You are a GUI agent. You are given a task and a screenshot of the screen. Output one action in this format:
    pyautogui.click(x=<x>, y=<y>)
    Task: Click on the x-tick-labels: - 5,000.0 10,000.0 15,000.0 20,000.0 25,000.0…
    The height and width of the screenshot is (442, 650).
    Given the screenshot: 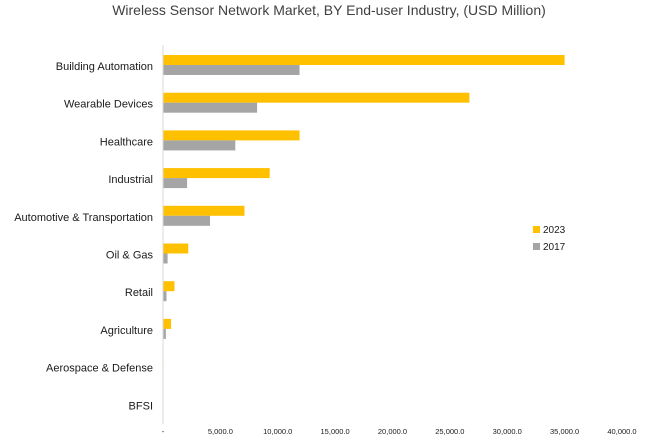 What is the action you would take?
    pyautogui.click(x=399, y=431)
    